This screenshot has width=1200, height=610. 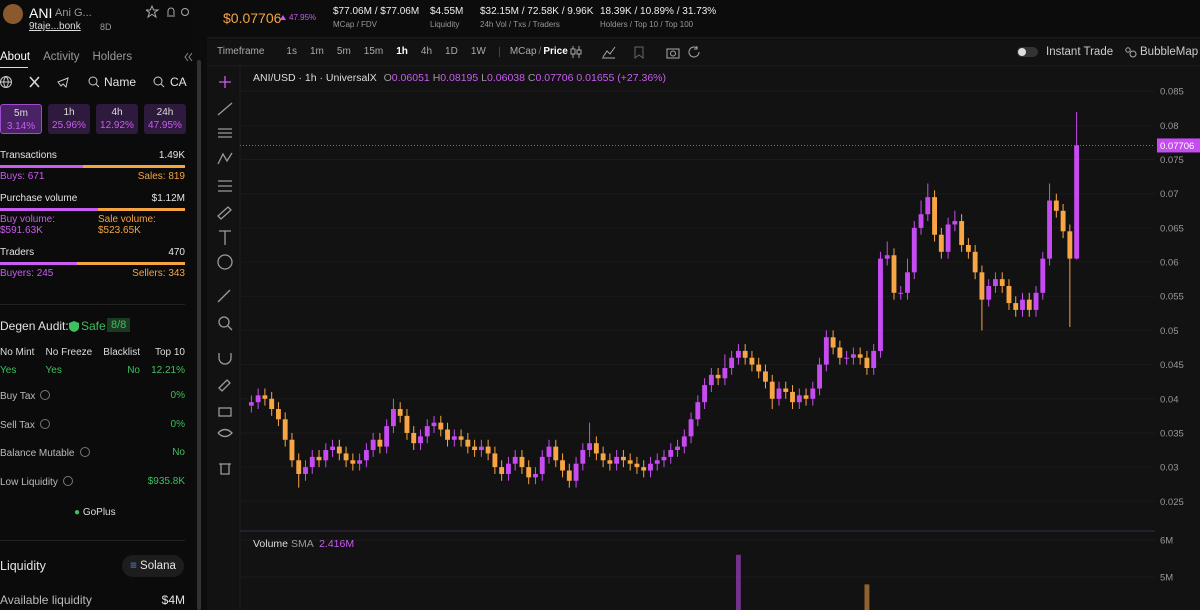 I want to click on period-box: 1h 25.96%, so click(x=69, y=119).